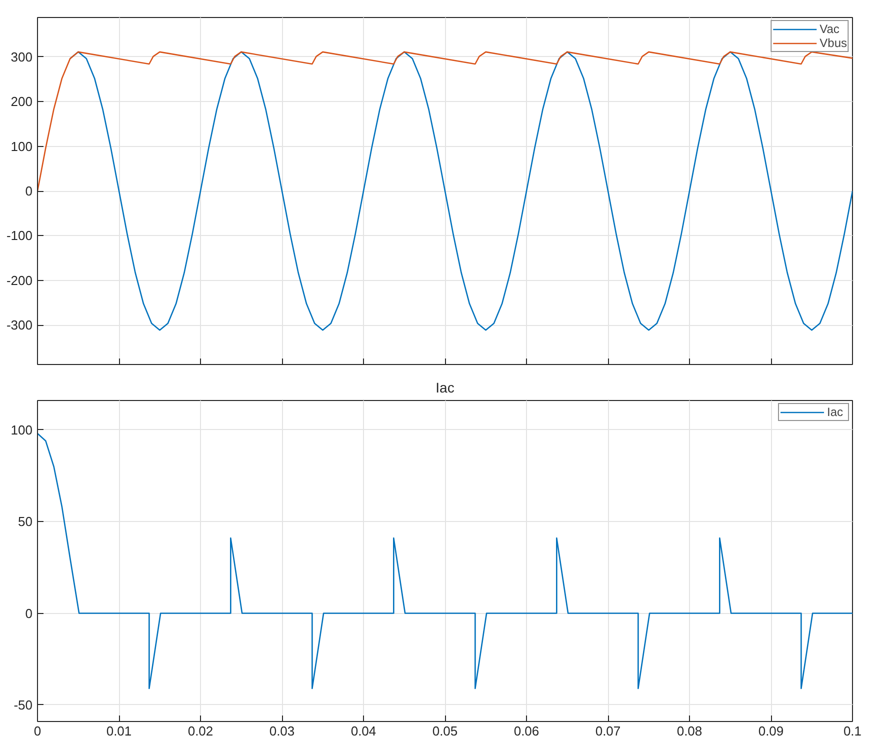  Describe the element at coordinates (363, 731) in the screenshot. I see `x-tick-label: 0.04` at that location.